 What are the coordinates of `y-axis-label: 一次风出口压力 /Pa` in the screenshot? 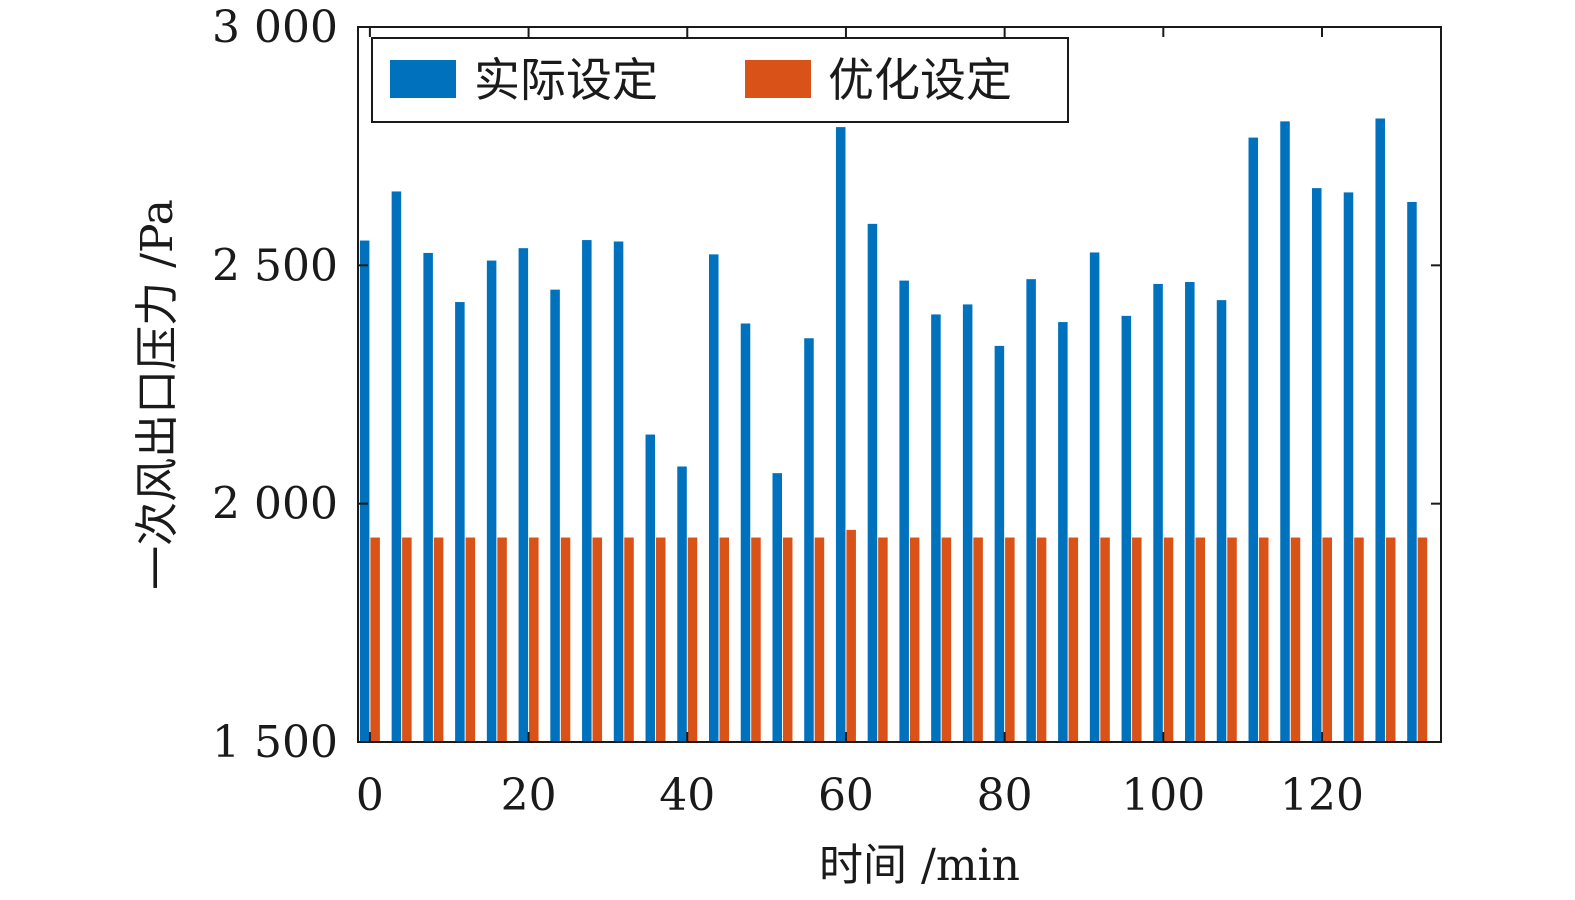 It's located at (157, 394).